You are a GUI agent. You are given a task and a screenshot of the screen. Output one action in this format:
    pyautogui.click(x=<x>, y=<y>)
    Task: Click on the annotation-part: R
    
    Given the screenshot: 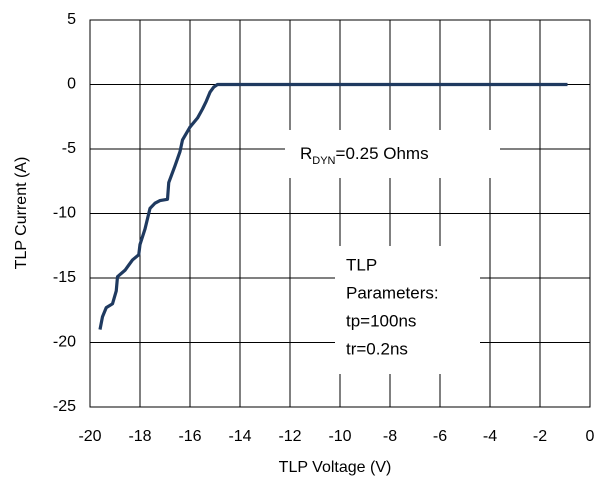 What is the action you would take?
    pyautogui.click(x=306, y=153)
    